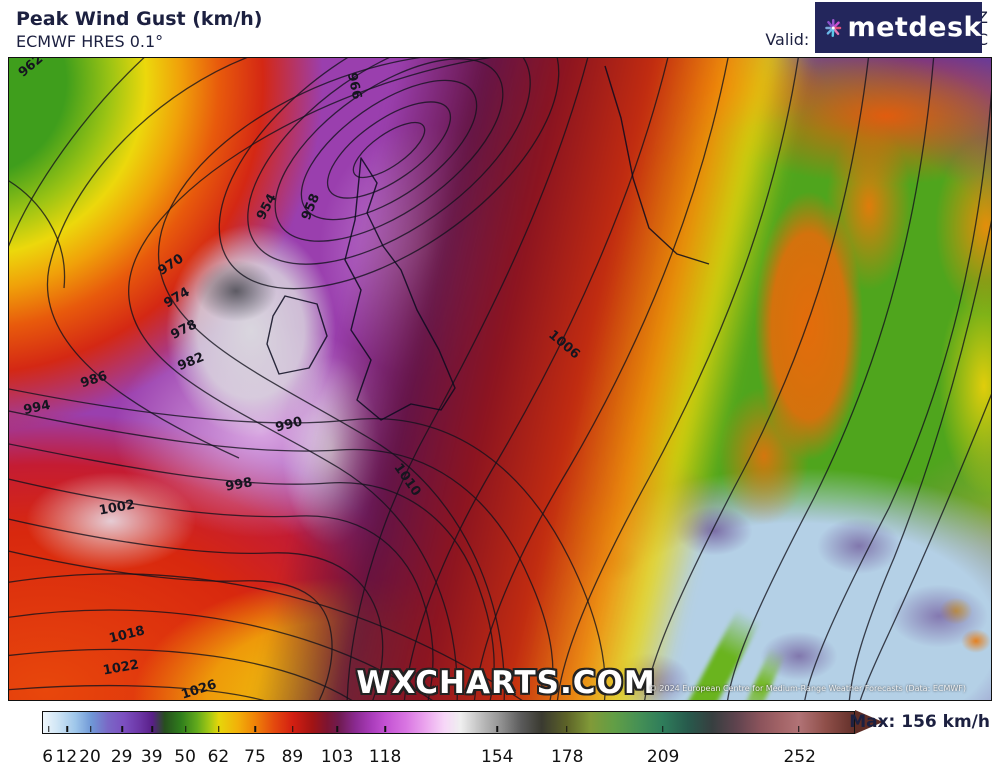 The width and height of the screenshot is (1000, 767). What do you see at coordinates (799, 757) in the screenshot?
I see `legend-tick-label: 252` at bounding box center [799, 757].